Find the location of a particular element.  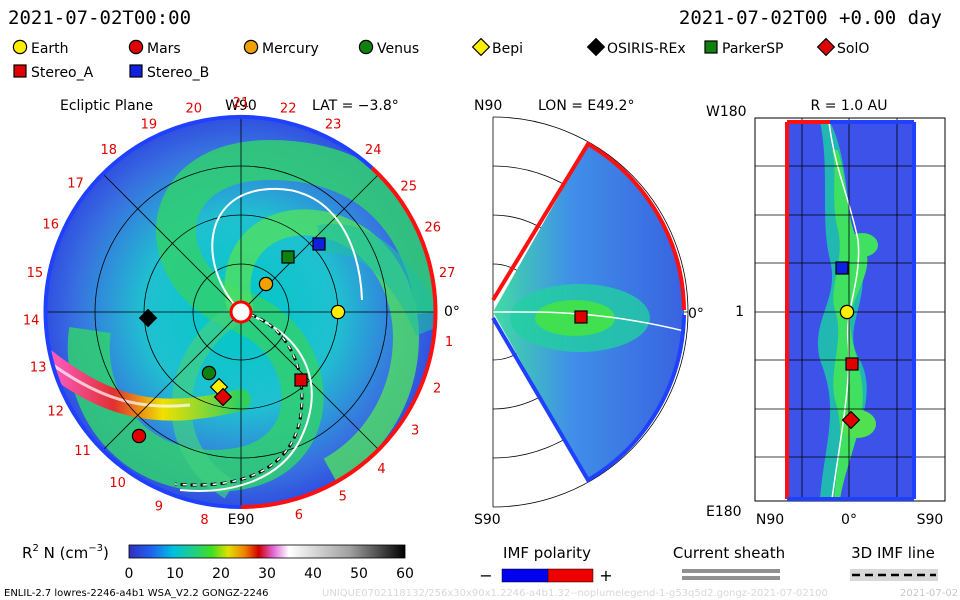

legend-label-bepi: Bepi is located at coordinates (507, 49).